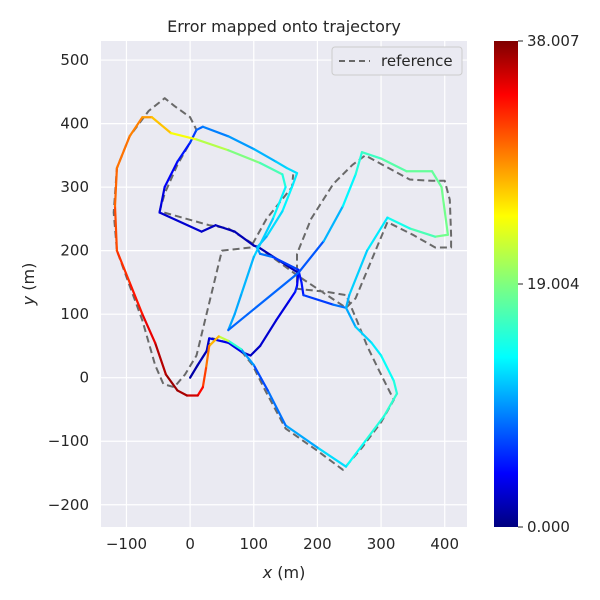 The image size is (600, 600). What do you see at coordinates (284, 572) in the screenshot?
I see `x-axis-label: x (m)` at bounding box center [284, 572].